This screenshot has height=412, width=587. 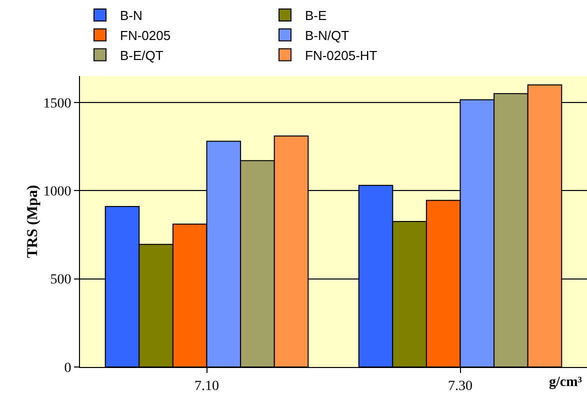 What do you see at coordinates (142, 55) in the screenshot?
I see `legend-label: B-E/QT` at bounding box center [142, 55].